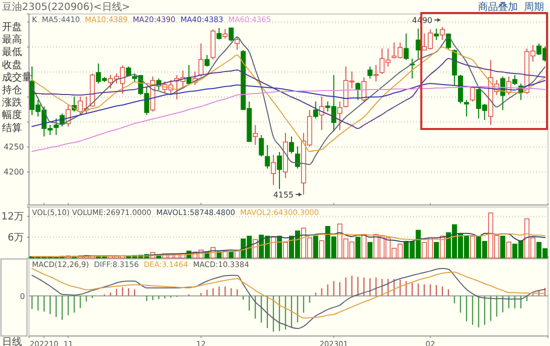 This screenshot has width=550, height=346. I want to click on annotation: 成交量, so click(17, 77).